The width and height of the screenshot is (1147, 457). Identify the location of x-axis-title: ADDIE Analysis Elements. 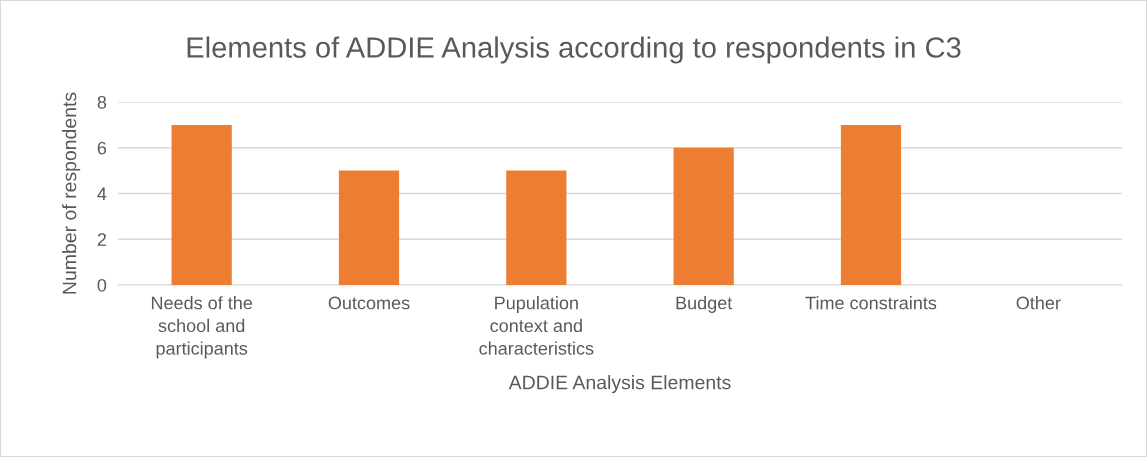
(619, 384).